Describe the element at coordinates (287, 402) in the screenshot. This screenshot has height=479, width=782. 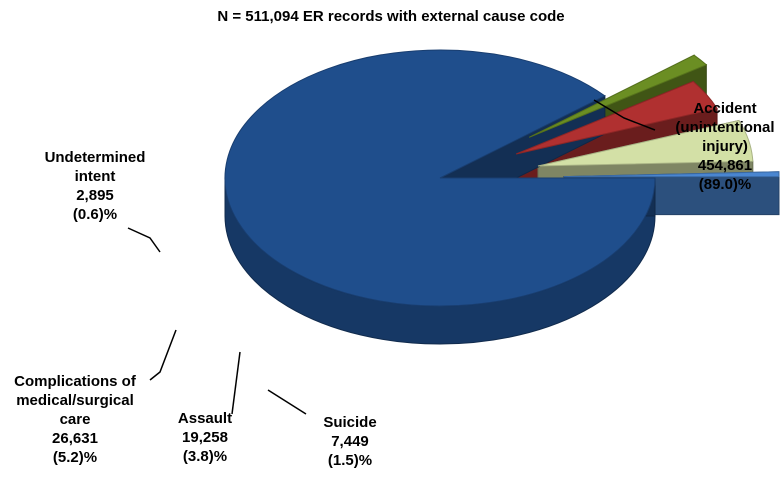
I see `leader-line-suicide` at that location.